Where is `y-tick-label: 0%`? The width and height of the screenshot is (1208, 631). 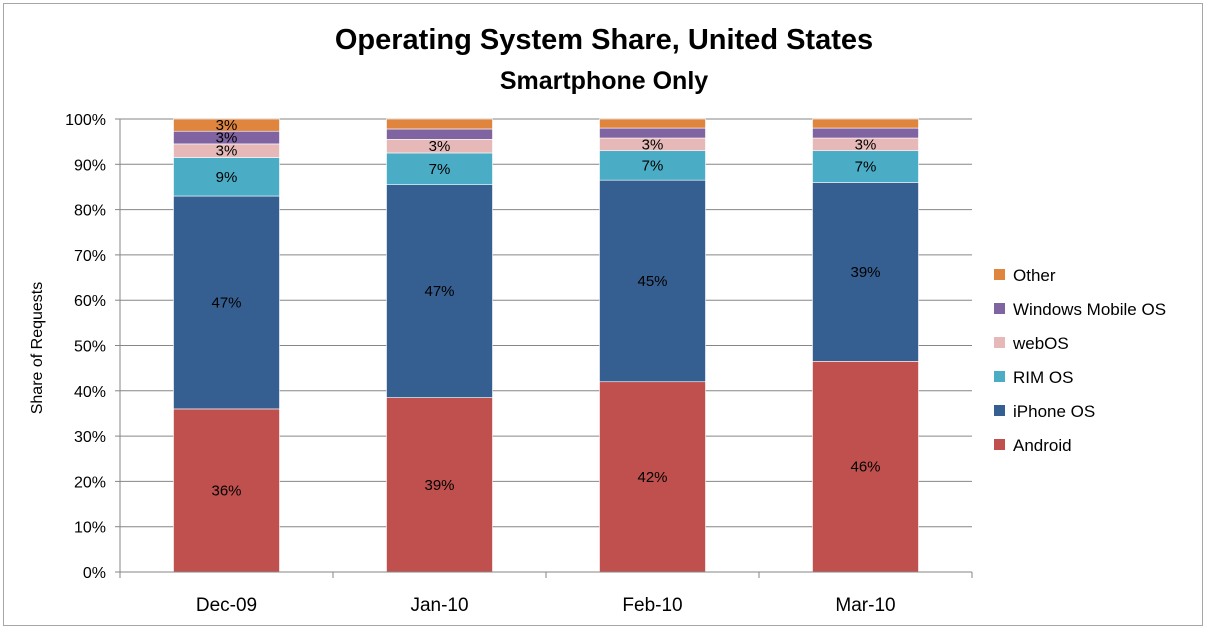
y-tick-label: 0% is located at coordinates (94, 573).